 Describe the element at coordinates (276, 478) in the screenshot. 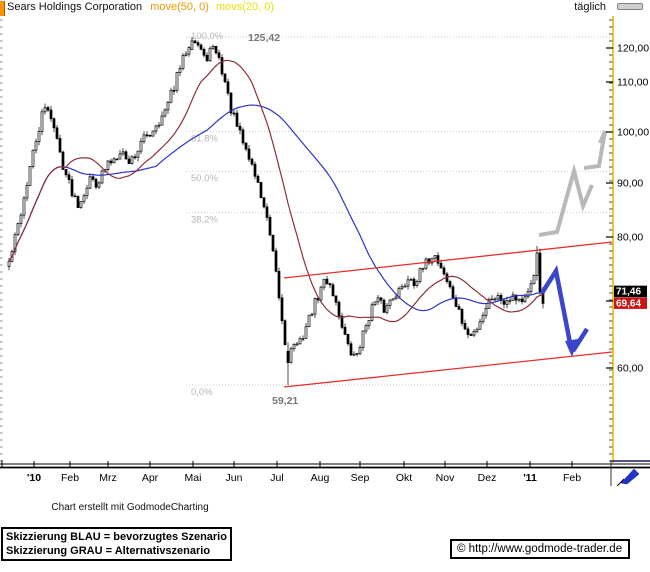

I see `x-axis-label: Jul` at that location.